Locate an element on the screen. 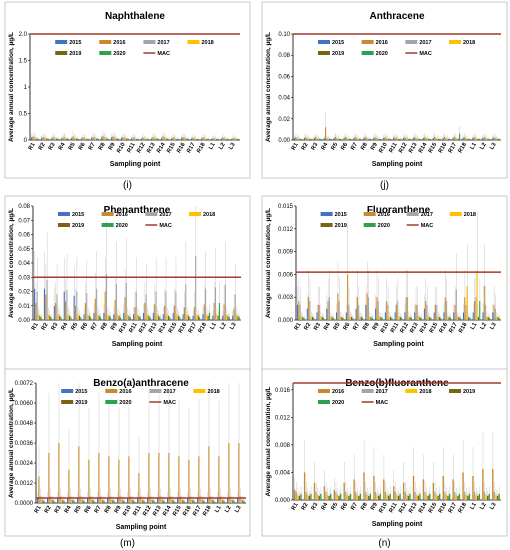 This screenshot has height=550, width=510. bar-2017-R17 is located at coordinates (200, 499).